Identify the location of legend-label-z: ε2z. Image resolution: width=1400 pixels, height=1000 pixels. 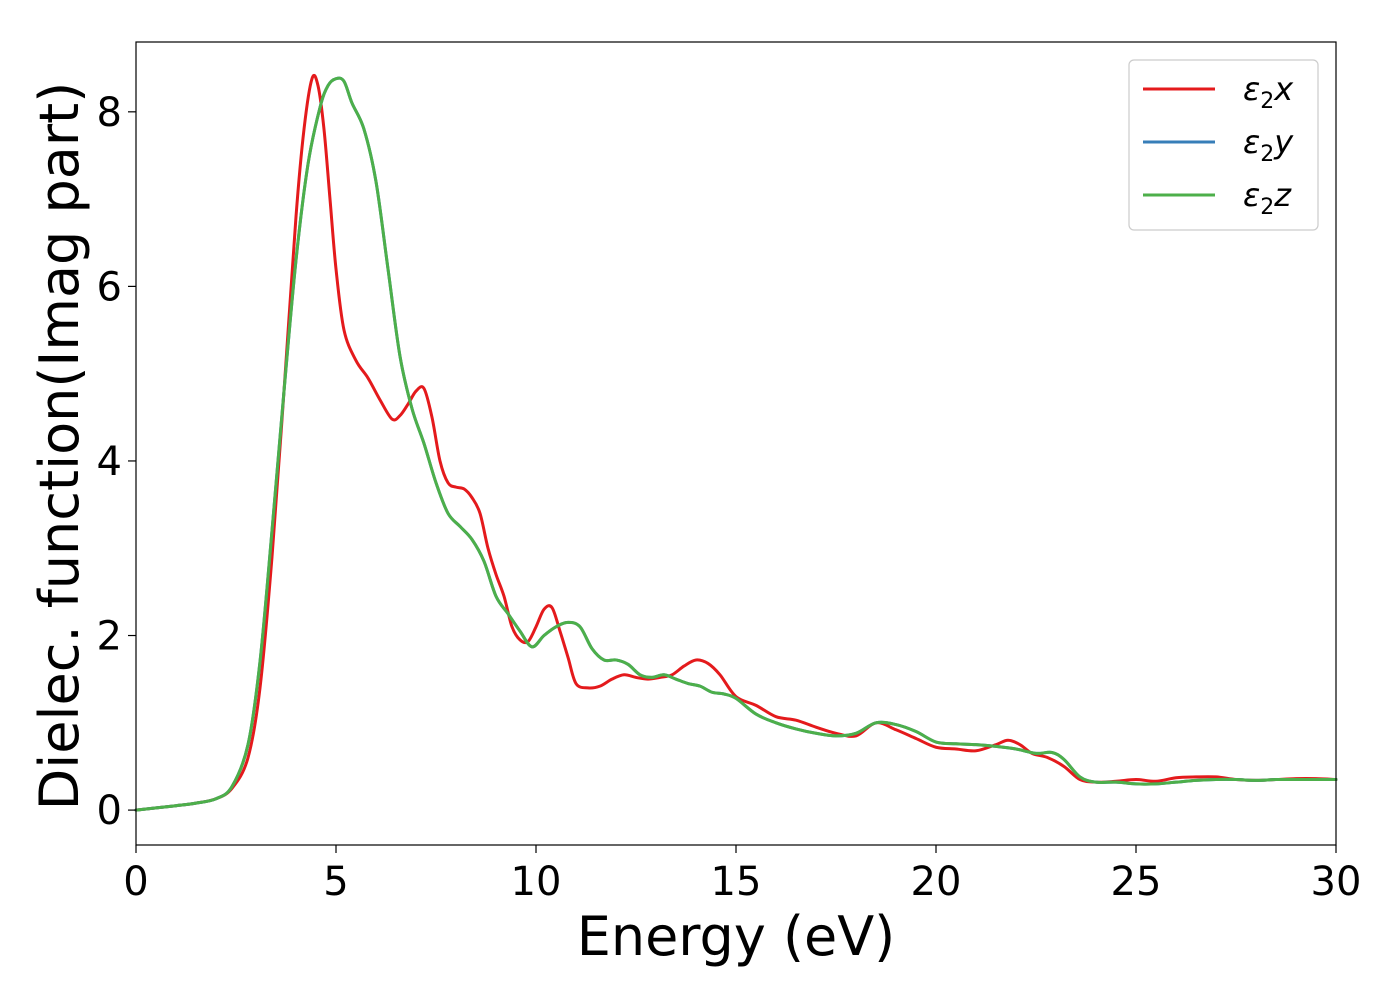
(1267, 198).